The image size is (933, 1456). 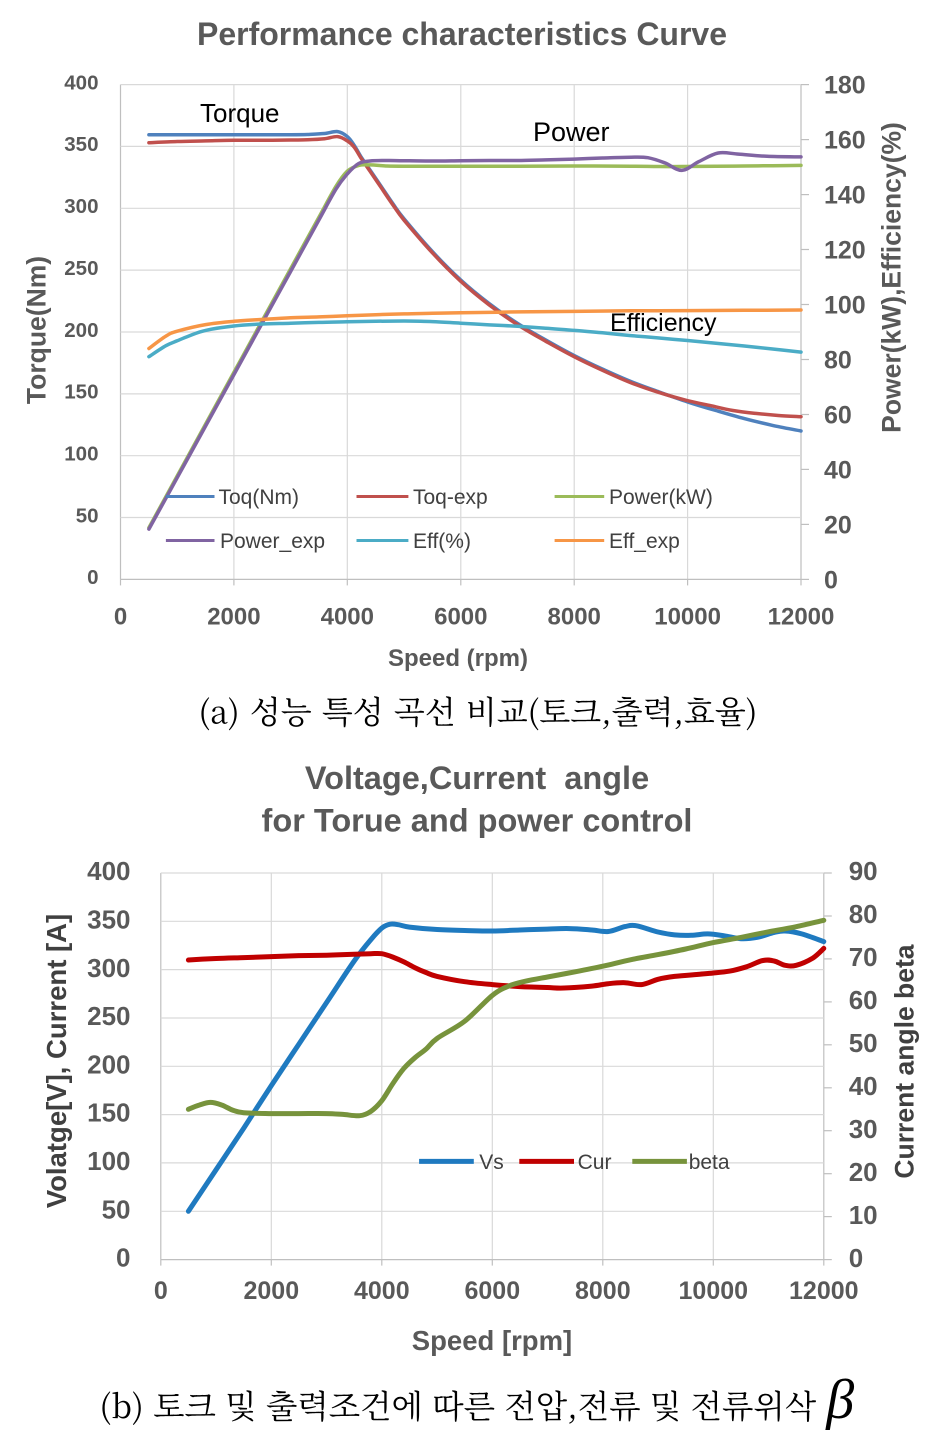 I want to click on svg-text: Eff_exp, so click(x=644, y=541).